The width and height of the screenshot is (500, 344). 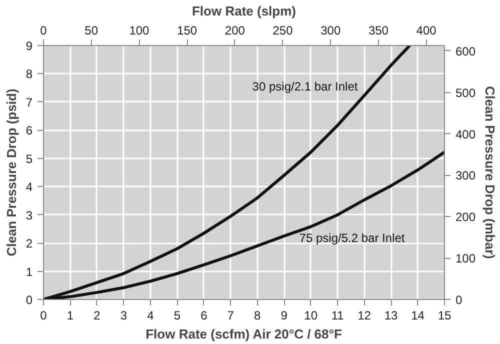 What do you see at coordinates (391, 315) in the screenshot?
I see `x-tick-label: 13` at bounding box center [391, 315].